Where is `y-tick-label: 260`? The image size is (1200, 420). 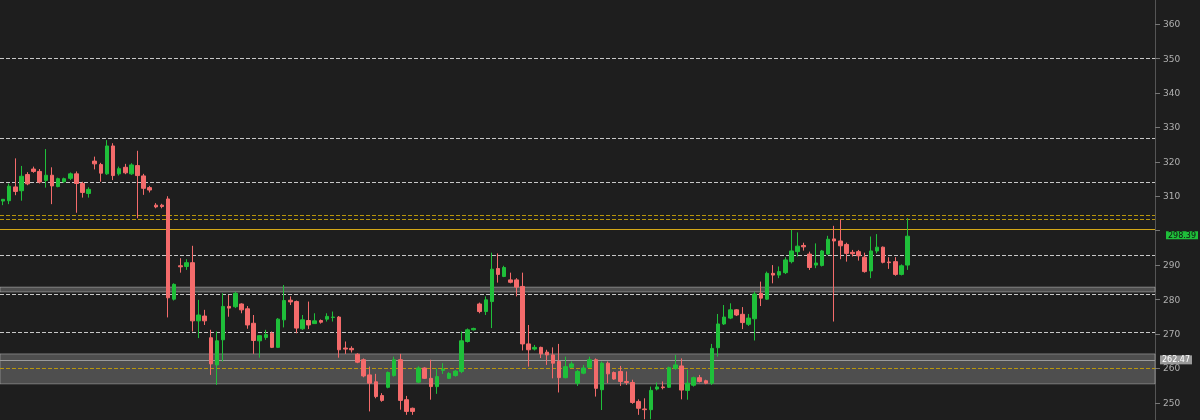 y-tick-label: 260 is located at coordinates (1172, 368).